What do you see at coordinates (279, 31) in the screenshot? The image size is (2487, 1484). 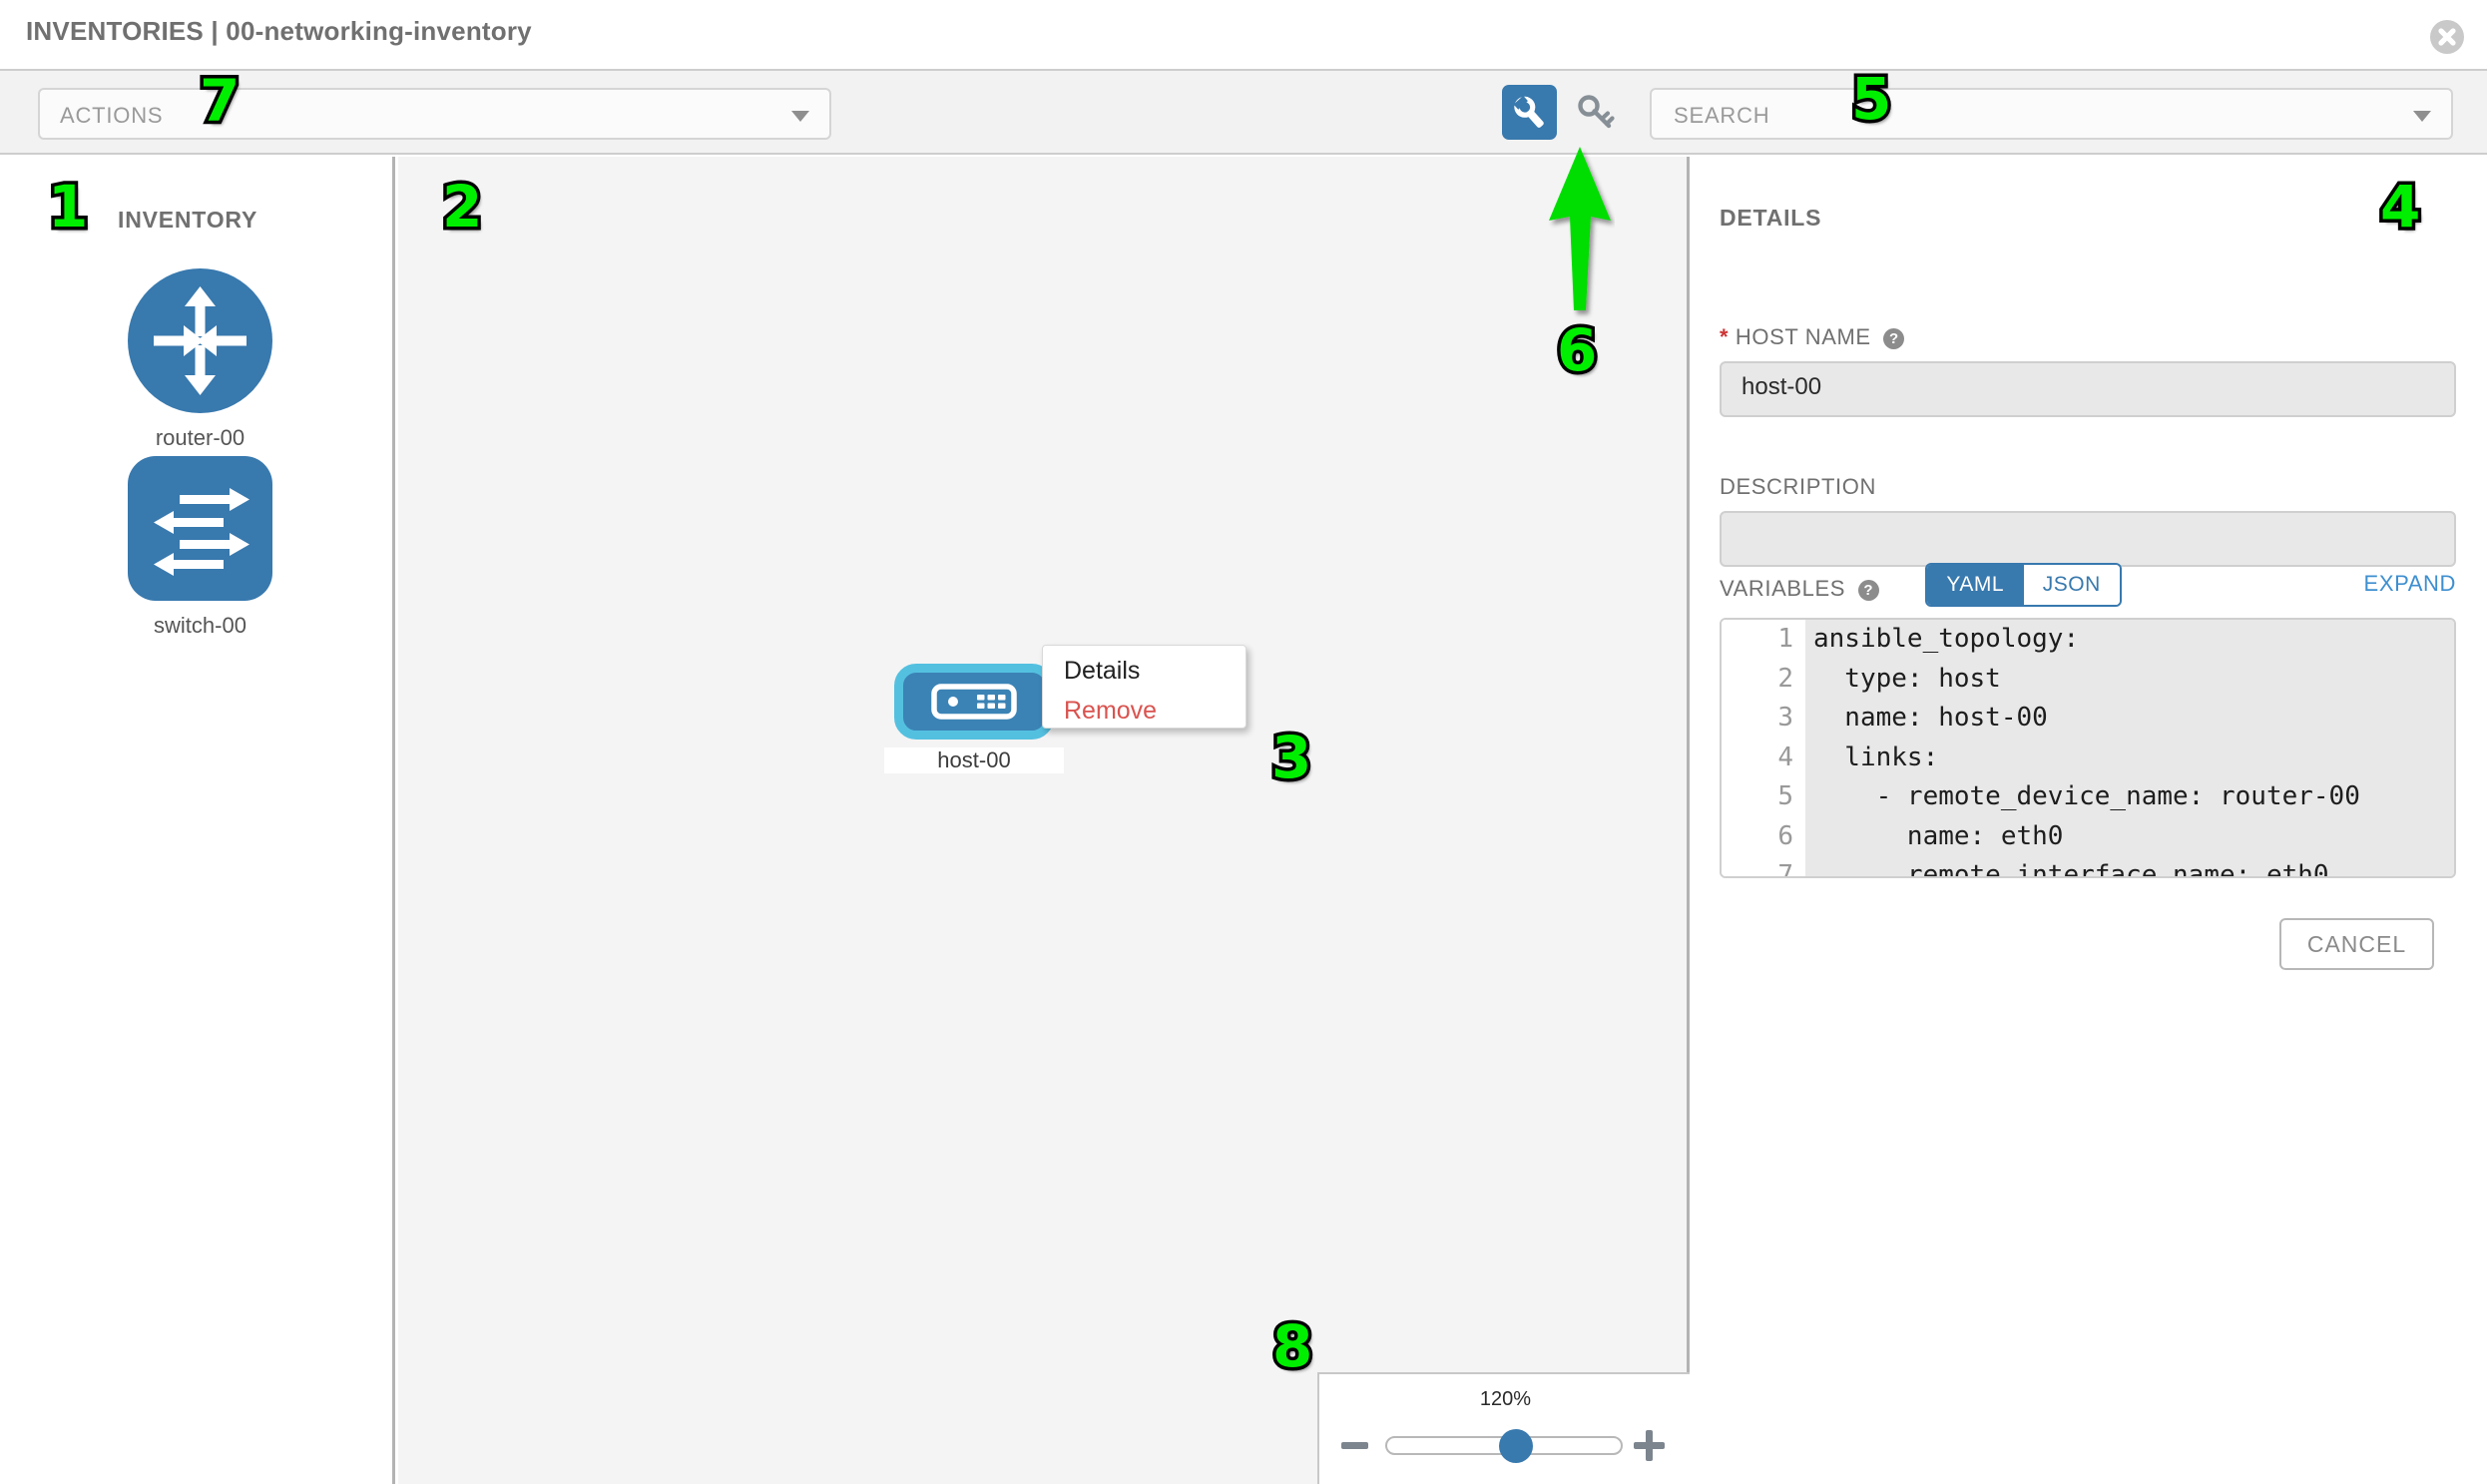 I see `page-title: INVENTORIES | 00-networking-inventory` at bounding box center [279, 31].